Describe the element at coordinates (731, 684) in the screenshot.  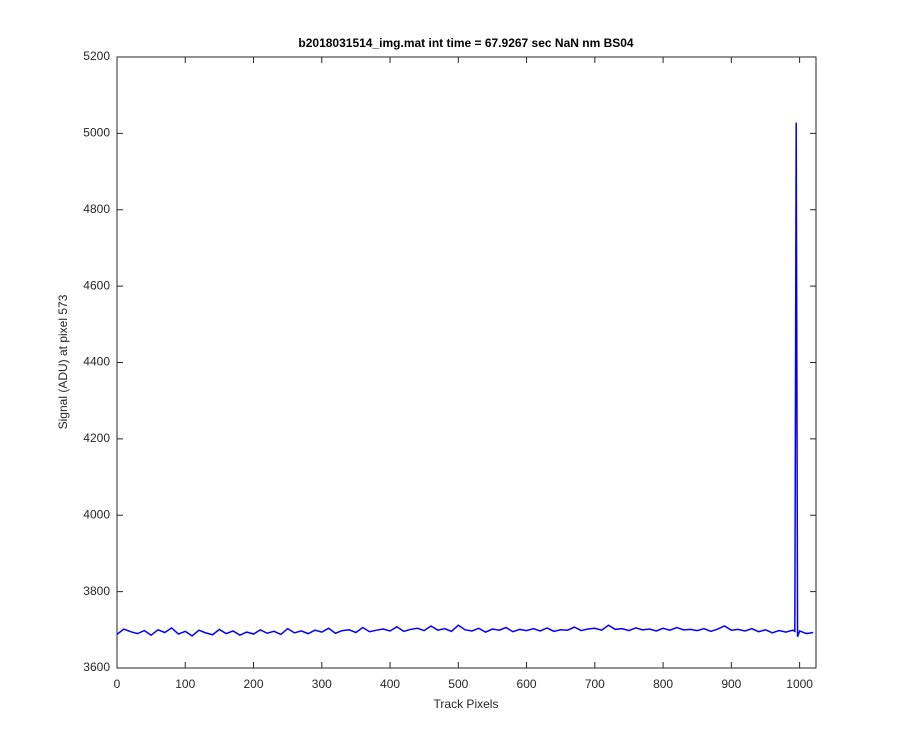
I see `x-tick-label: 900` at that location.